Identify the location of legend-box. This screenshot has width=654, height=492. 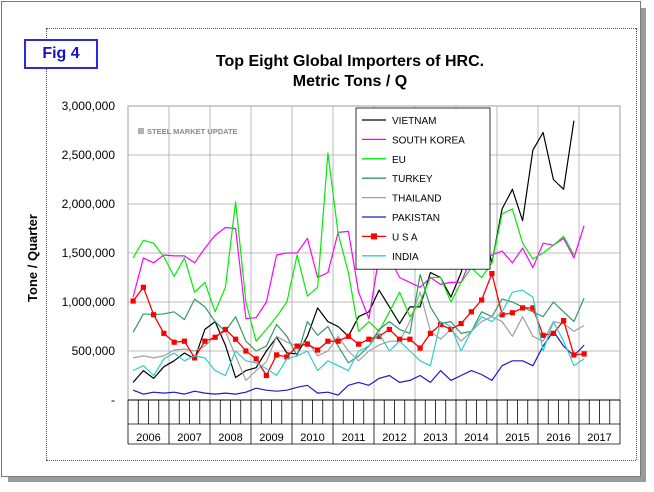
(423, 188).